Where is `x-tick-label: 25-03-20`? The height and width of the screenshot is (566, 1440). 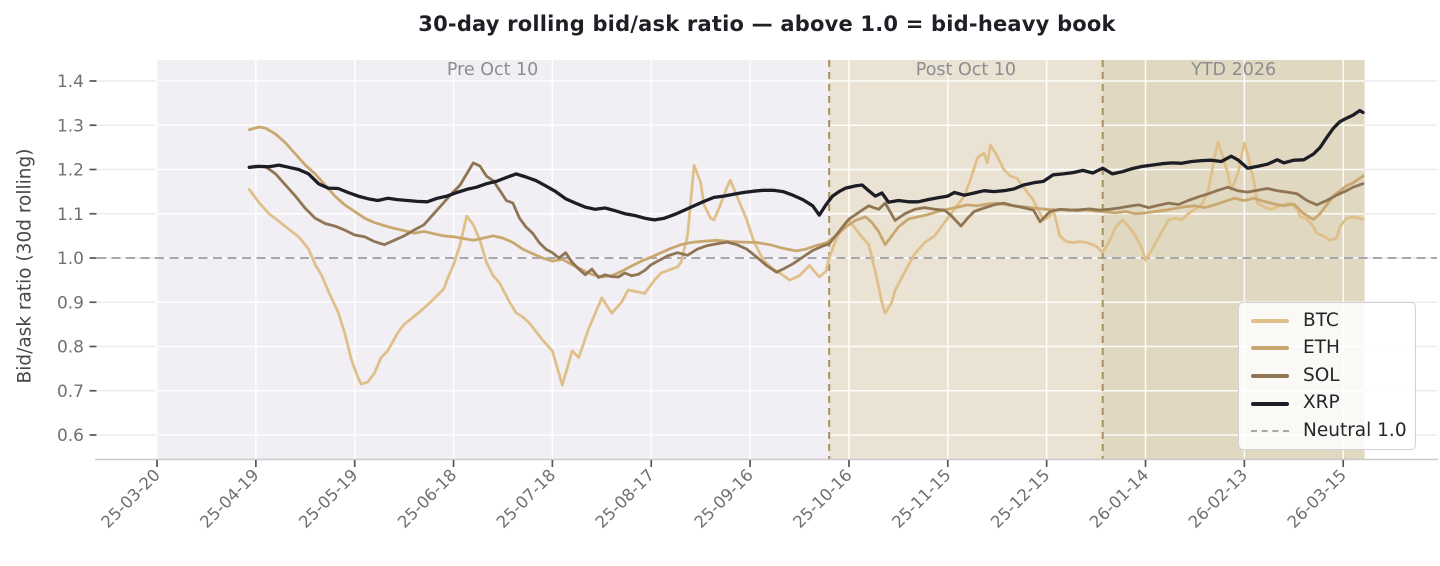 x-tick-label: 25-03-20 is located at coordinates (130, 498).